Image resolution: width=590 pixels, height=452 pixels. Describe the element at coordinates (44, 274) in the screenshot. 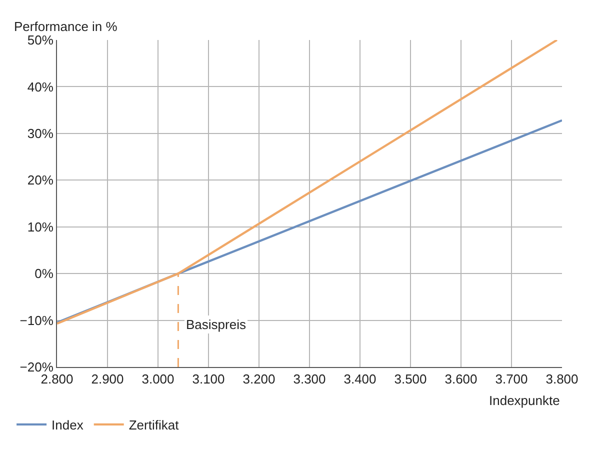

I see `y-tick-label: 0%` at that location.